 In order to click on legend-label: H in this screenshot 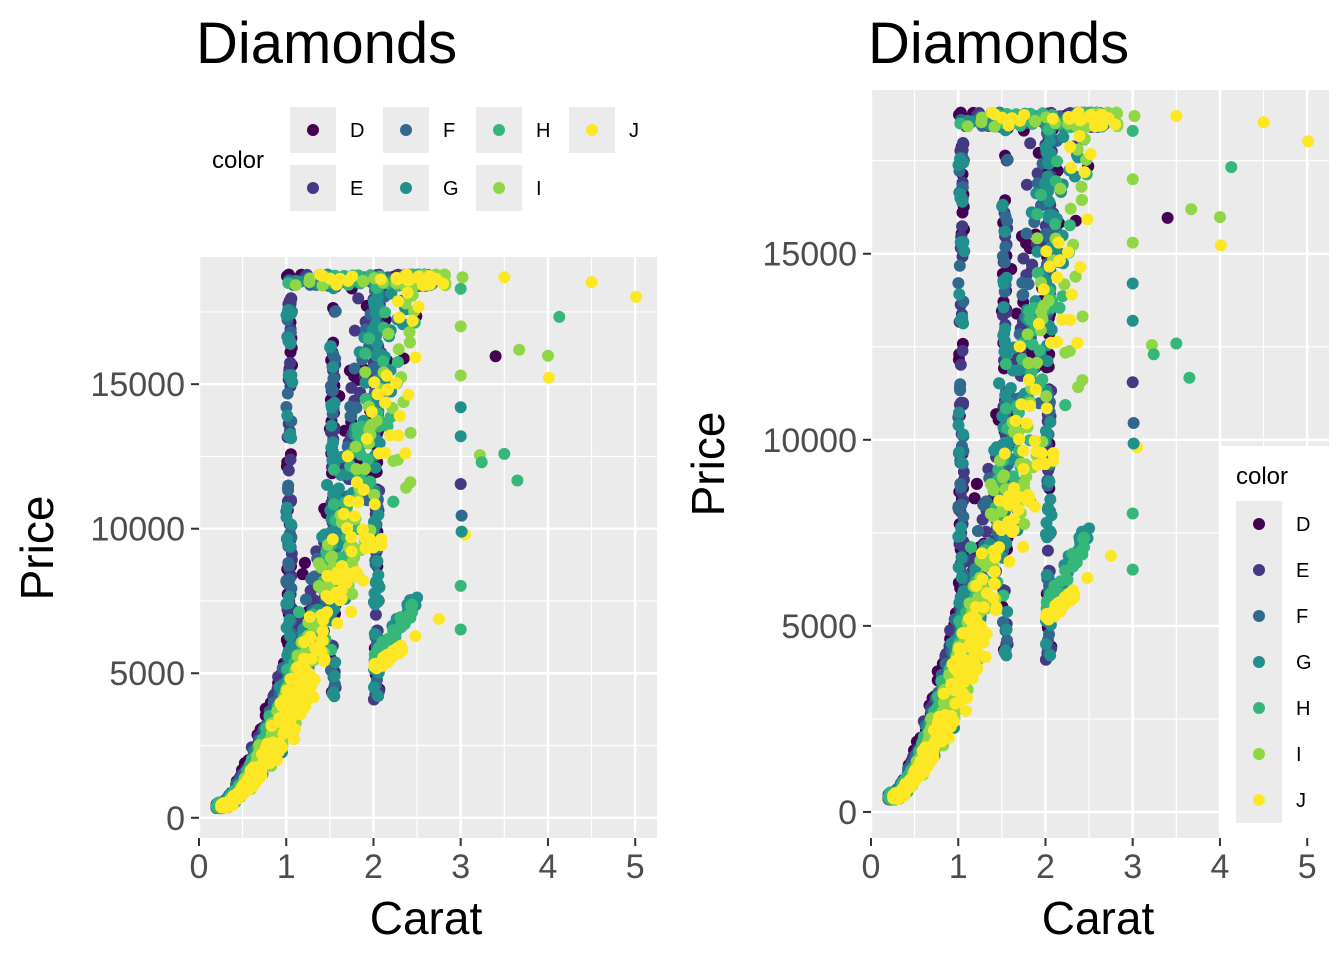, I will do `click(543, 131)`.